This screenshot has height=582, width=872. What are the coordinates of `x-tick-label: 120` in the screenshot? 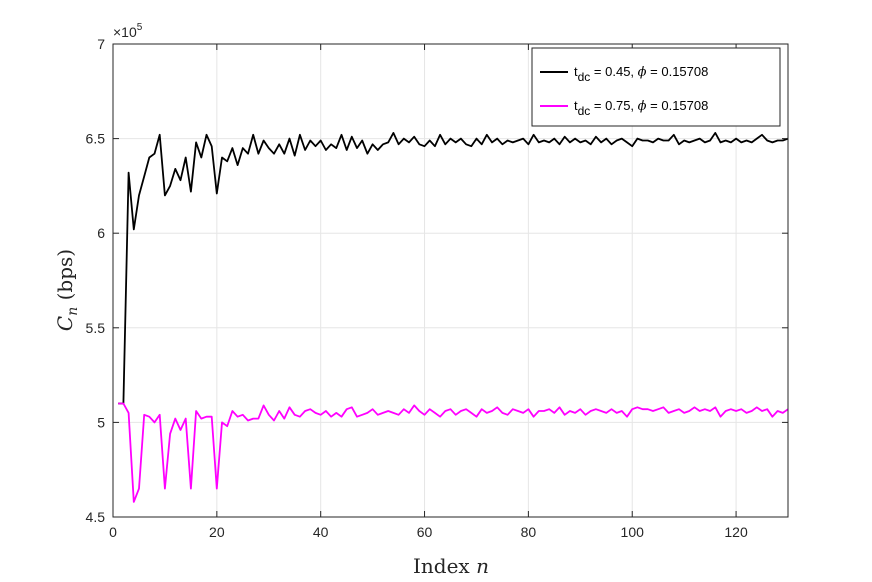 It's located at (736, 532).